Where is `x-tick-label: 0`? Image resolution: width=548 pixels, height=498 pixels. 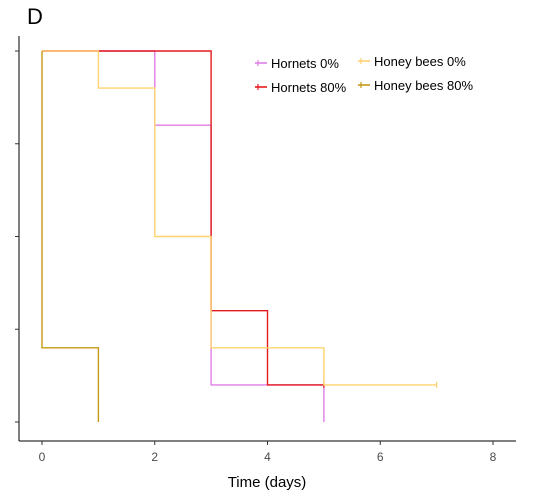
x-tick-label: 0 is located at coordinates (42, 457).